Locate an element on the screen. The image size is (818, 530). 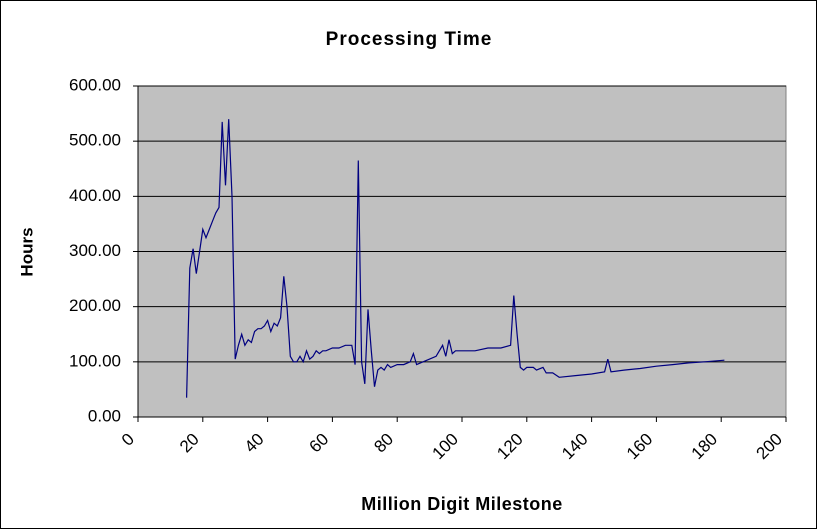
y-axis-title: Hours is located at coordinates (26, 251).